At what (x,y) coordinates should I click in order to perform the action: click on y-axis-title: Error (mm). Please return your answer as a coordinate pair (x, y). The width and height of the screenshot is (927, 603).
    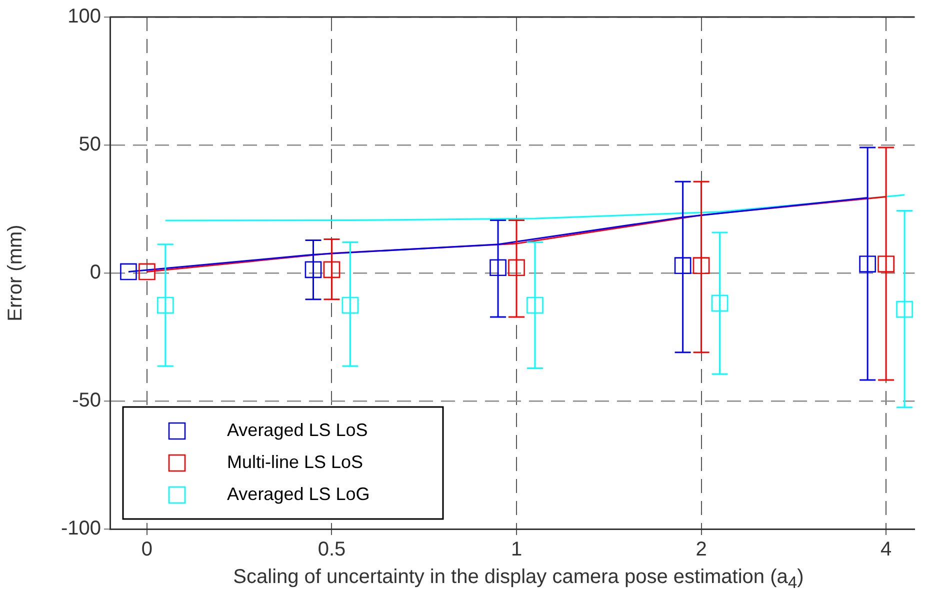
    Looking at the image, I should click on (15, 273).